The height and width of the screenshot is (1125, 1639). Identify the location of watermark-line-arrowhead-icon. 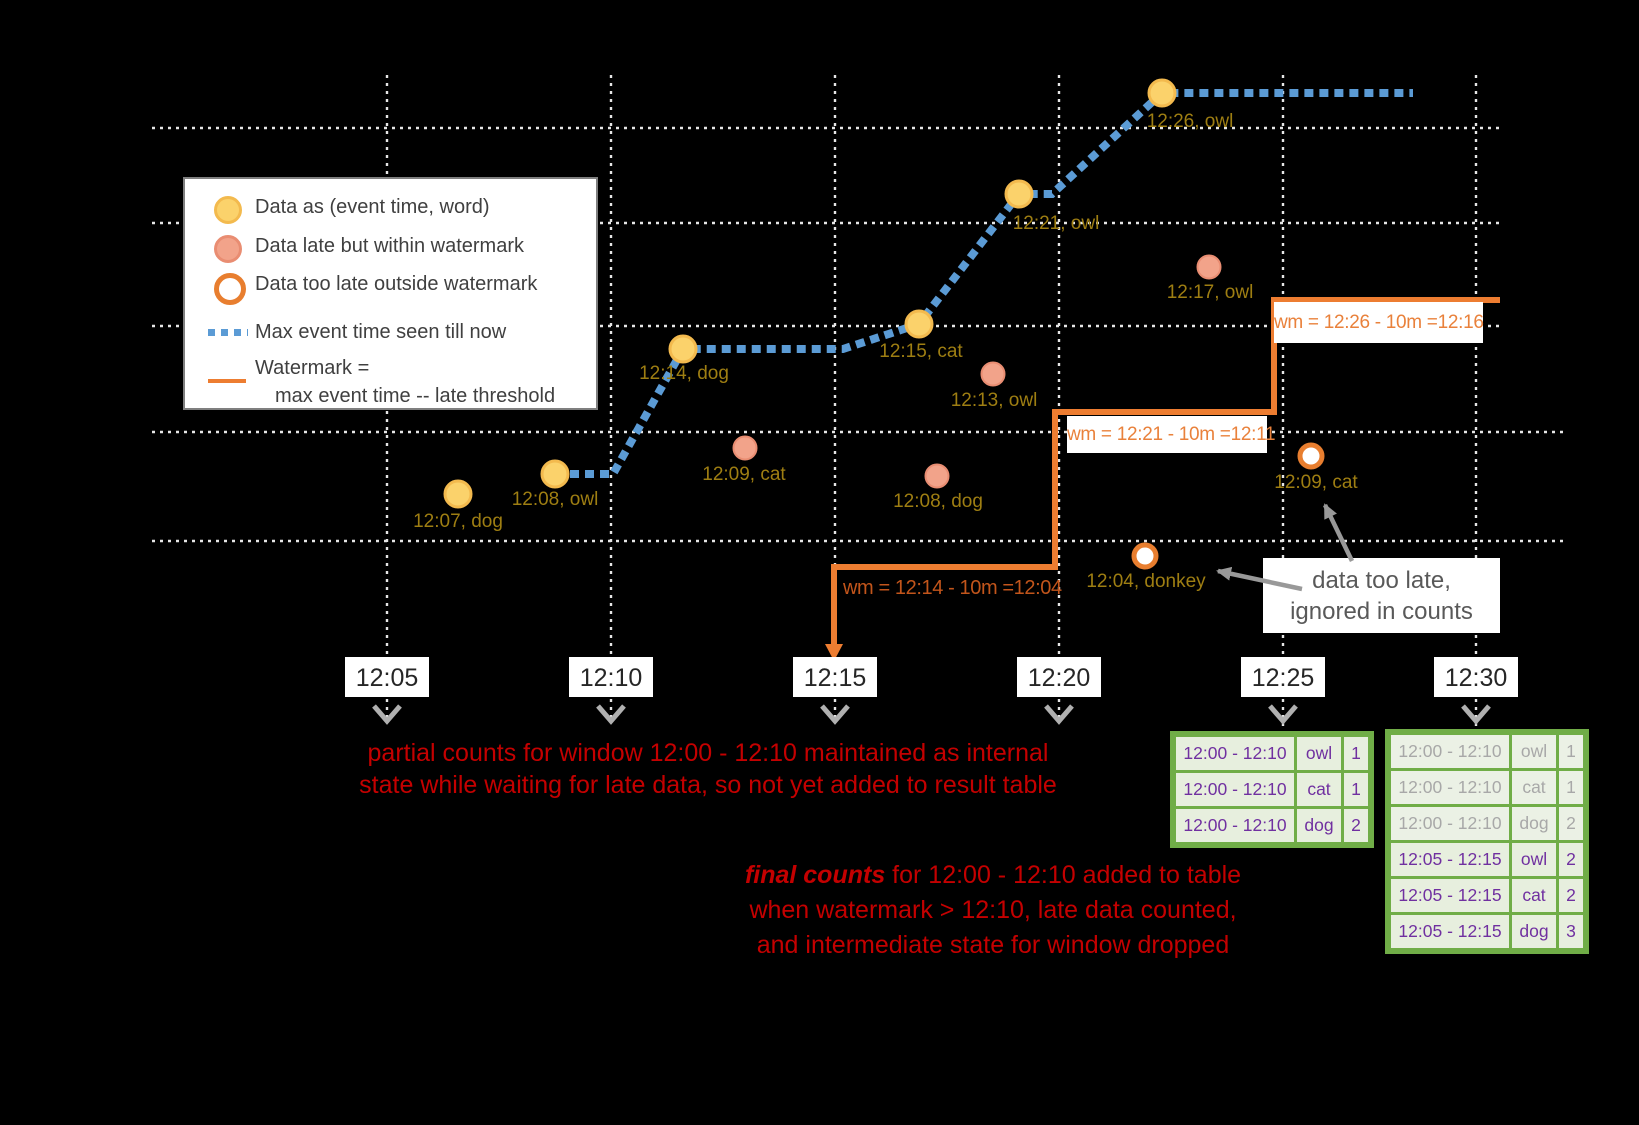
(834, 652).